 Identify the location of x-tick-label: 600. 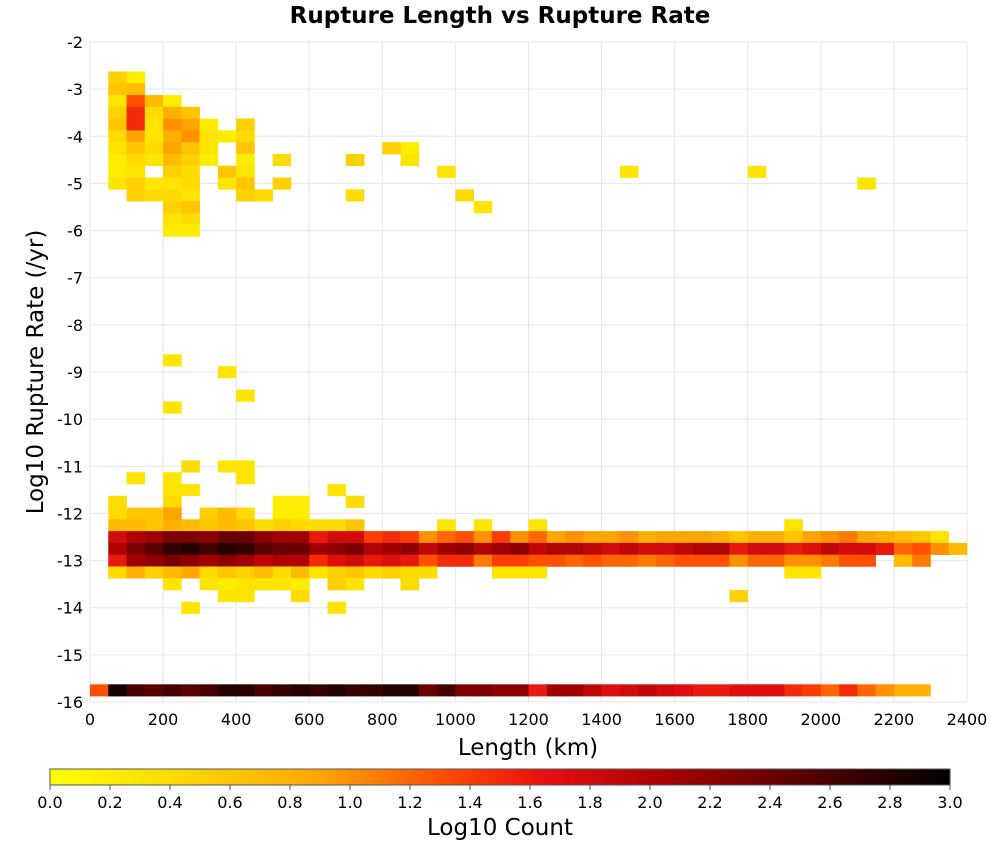
(309, 719).